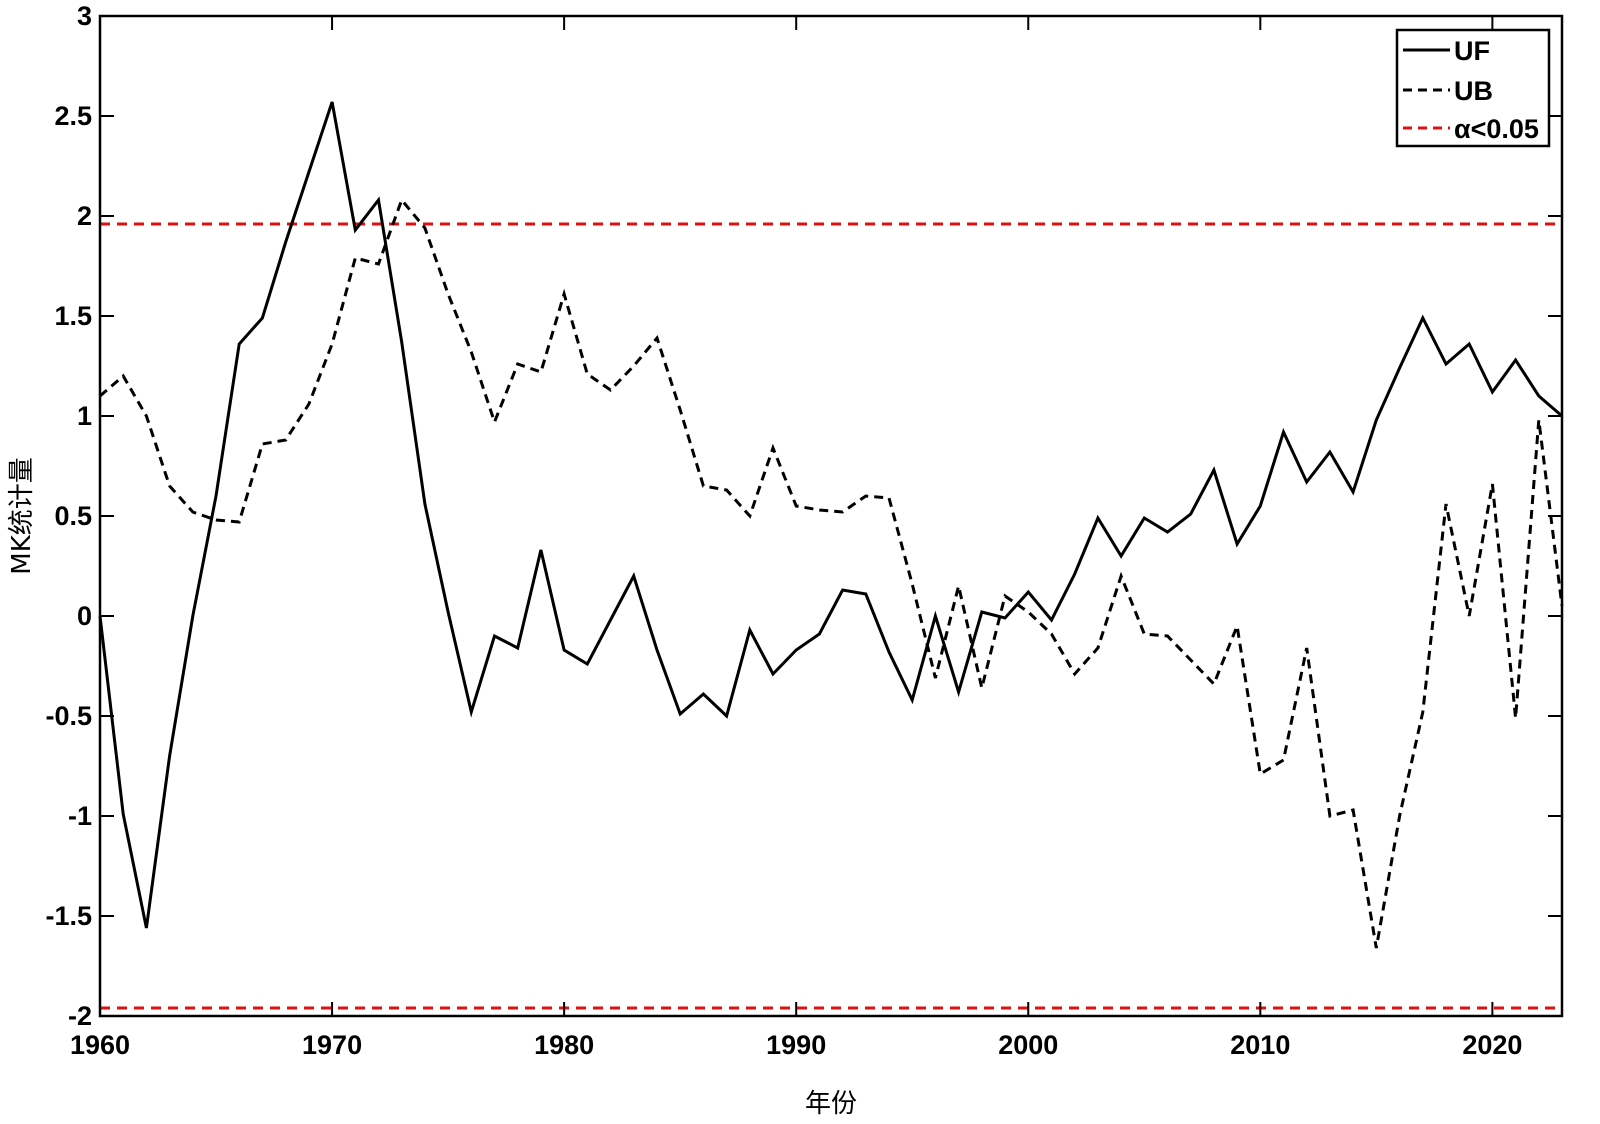 This screenshot has width=1600, height=1124. Describe the element at coordinates (84, 216) in the screenshot. I see `y-tick-label: 2` at that location.